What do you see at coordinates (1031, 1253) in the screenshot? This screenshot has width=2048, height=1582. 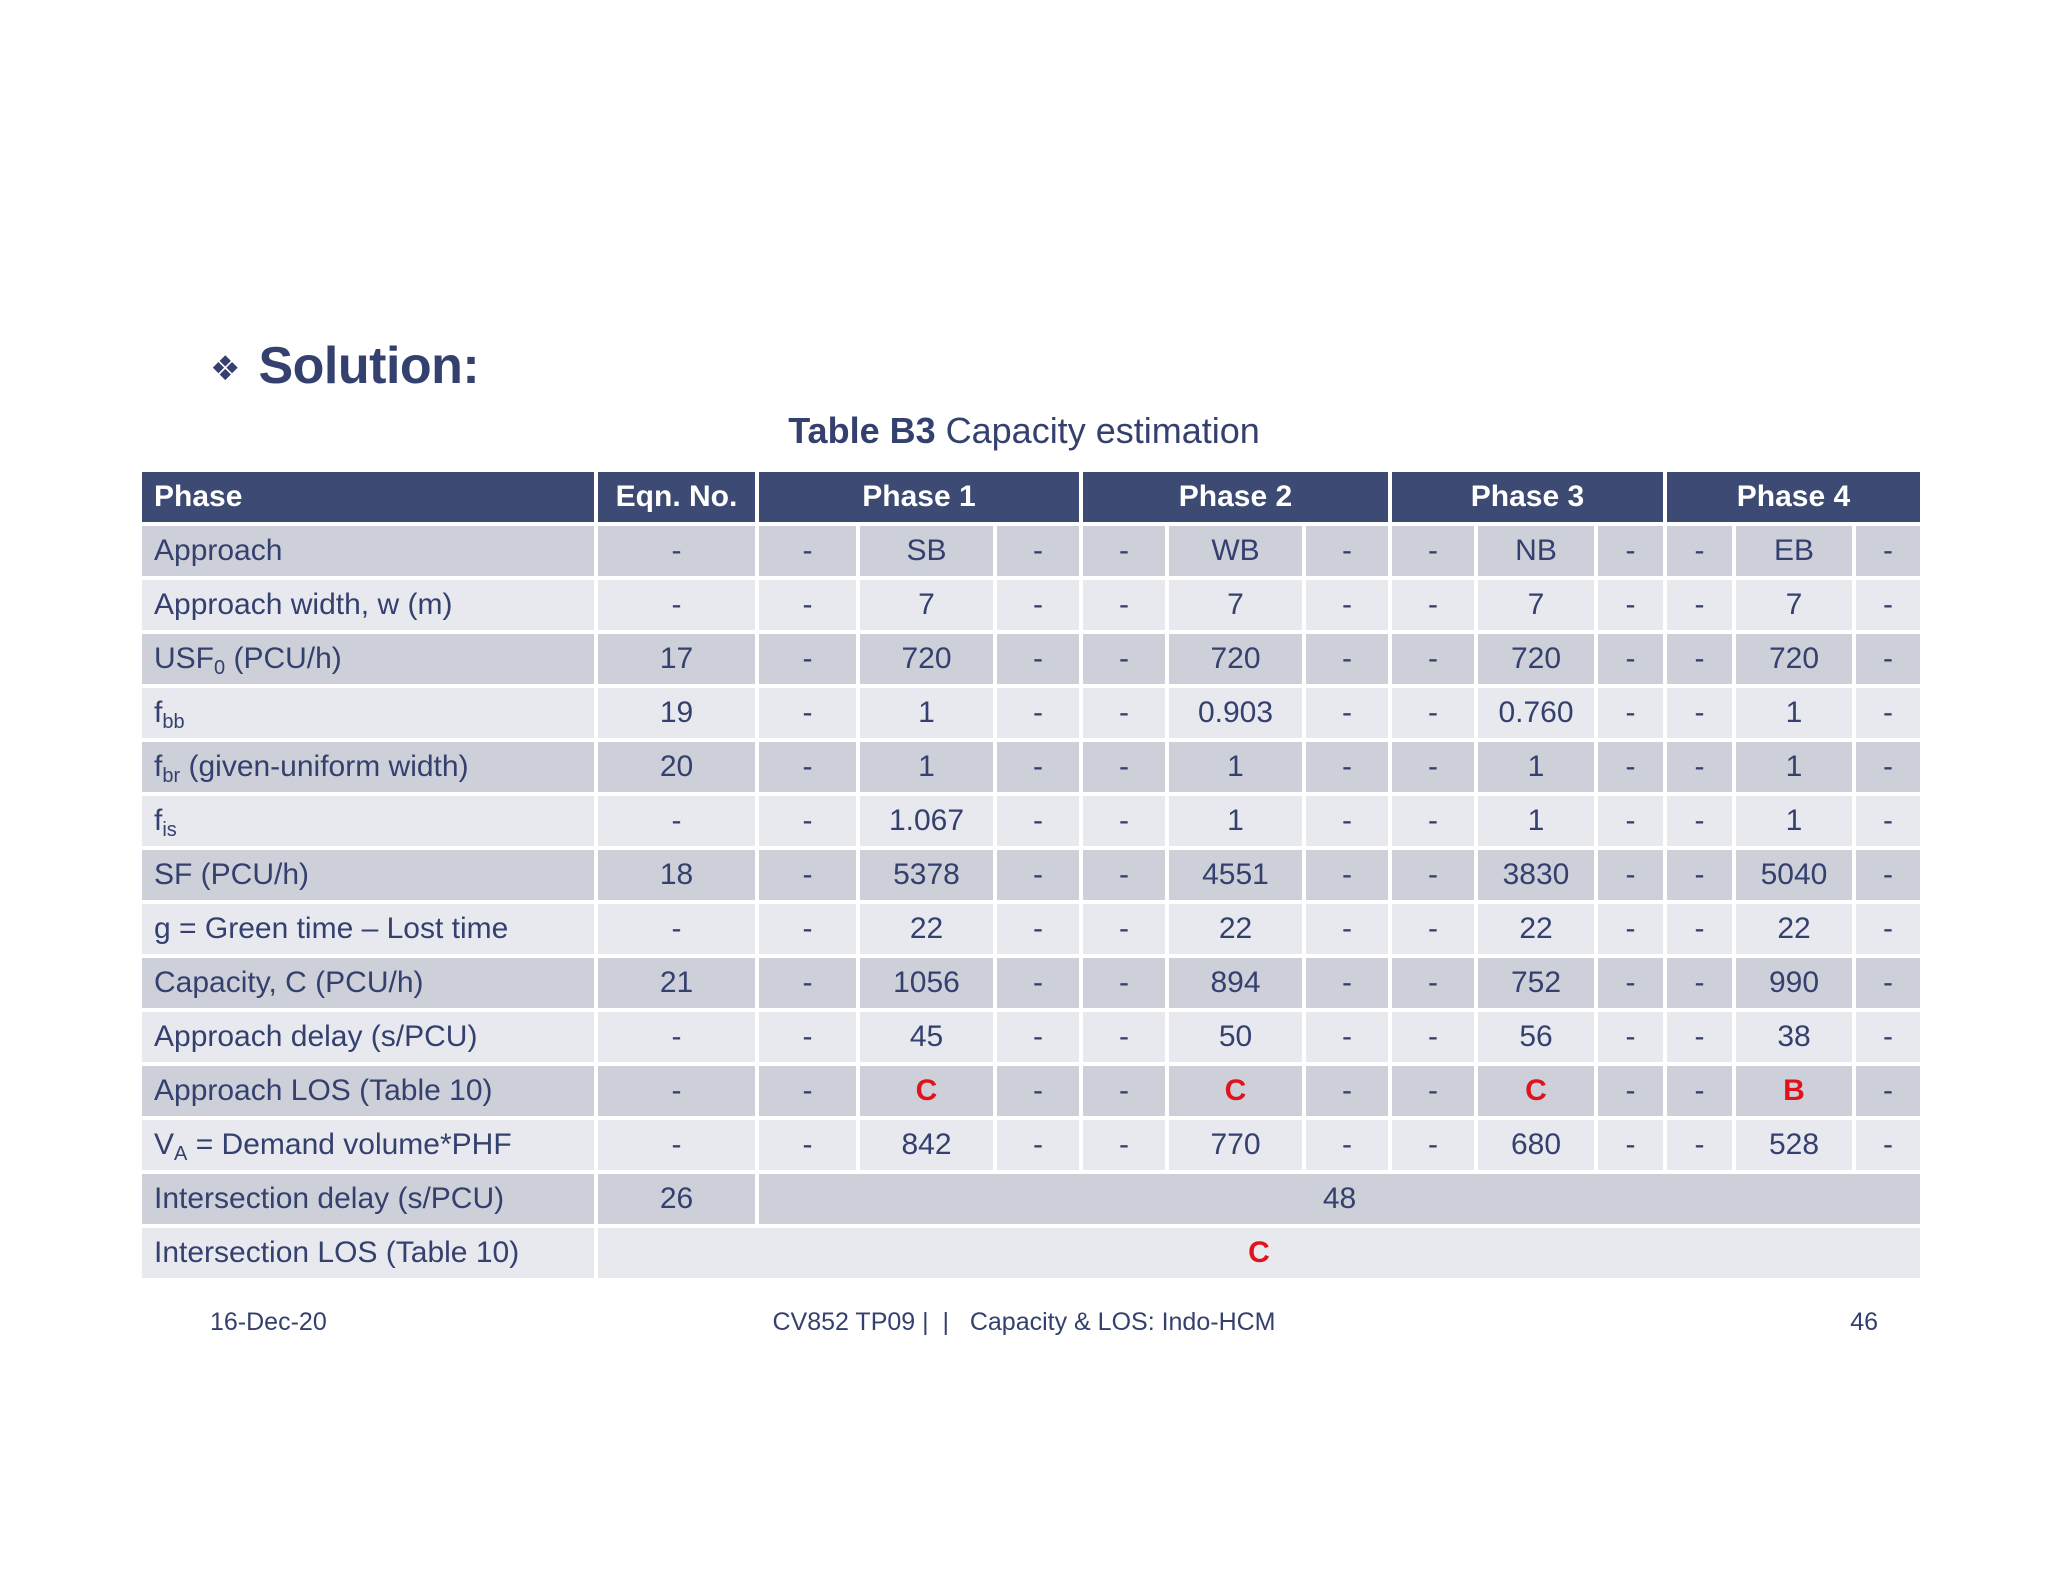 I see `intersection-los-row: Intersection LOS (Table 10) C` at bounding box center [1031, 1253].